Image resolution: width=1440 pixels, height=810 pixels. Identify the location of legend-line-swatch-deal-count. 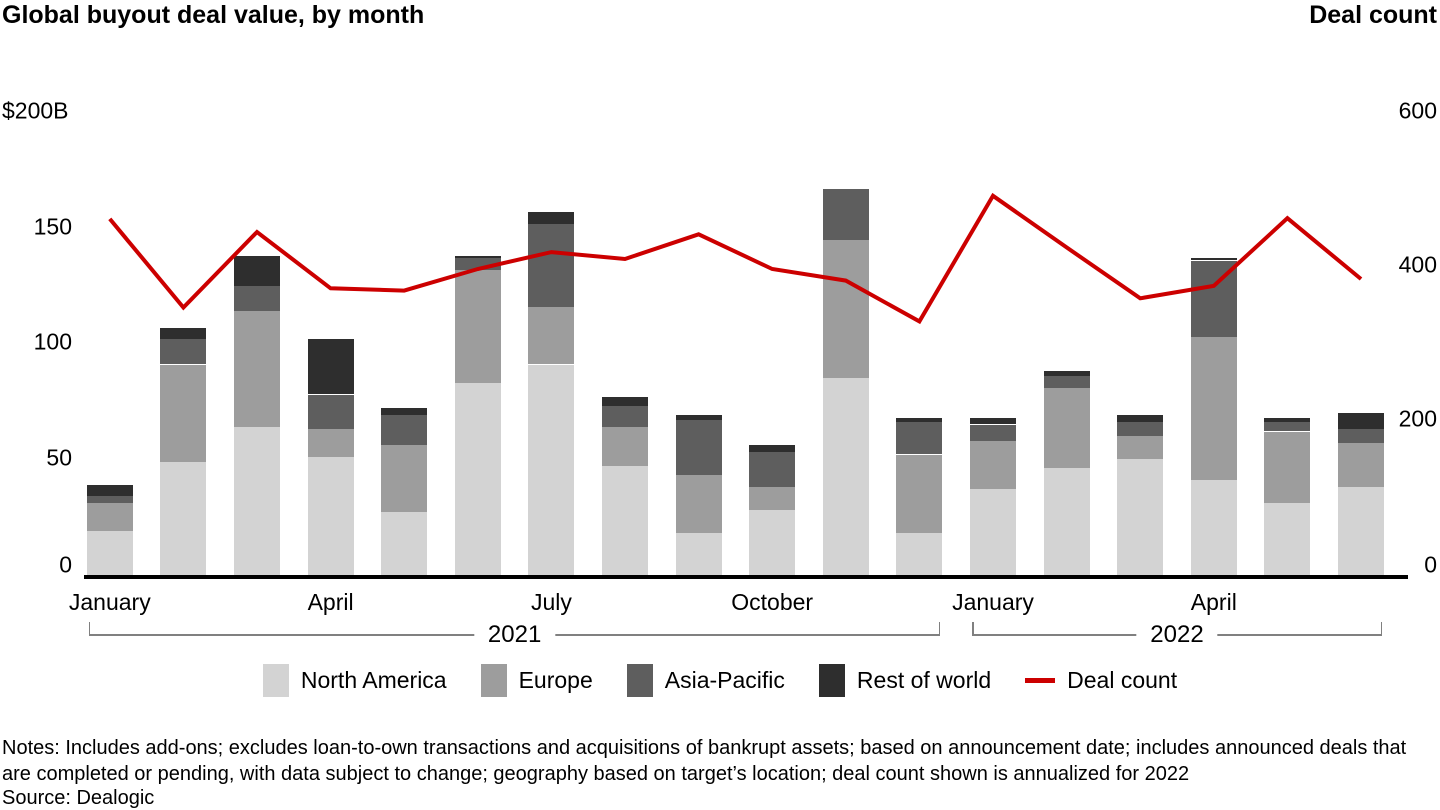
(1040, 680).